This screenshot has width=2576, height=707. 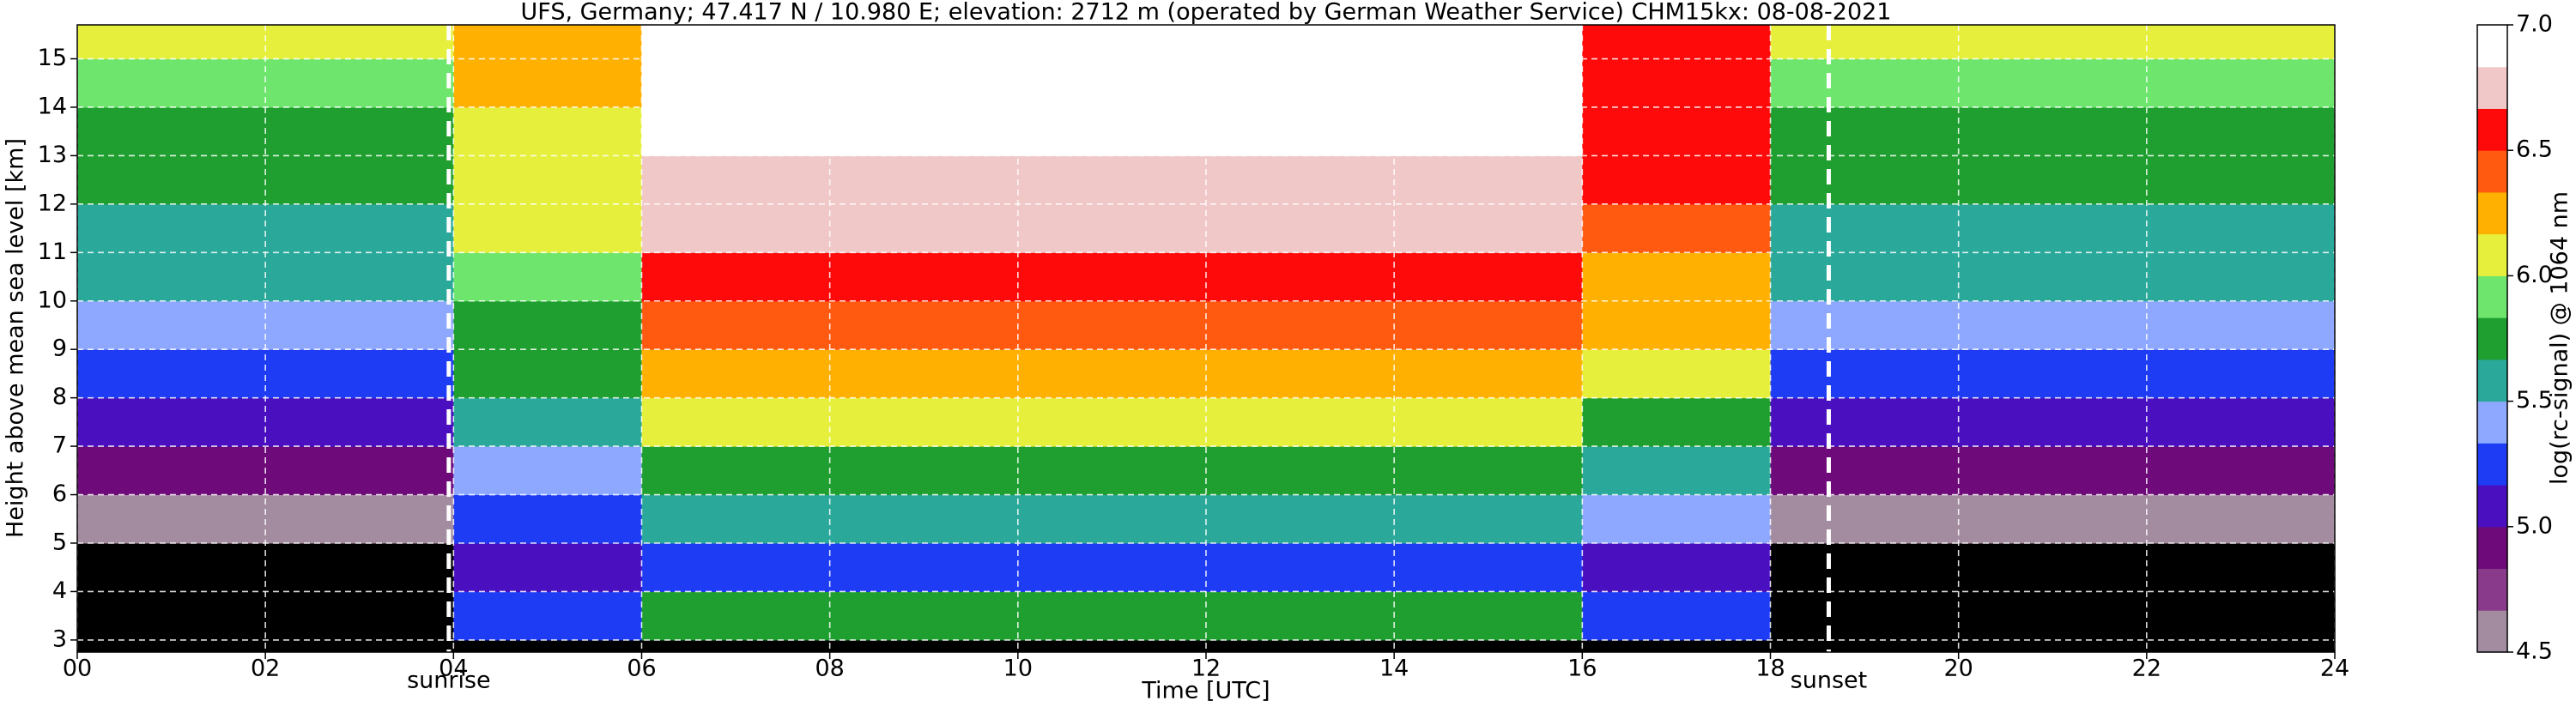 I want to click on y-tick-label: 9, so click(x=59, y=348).